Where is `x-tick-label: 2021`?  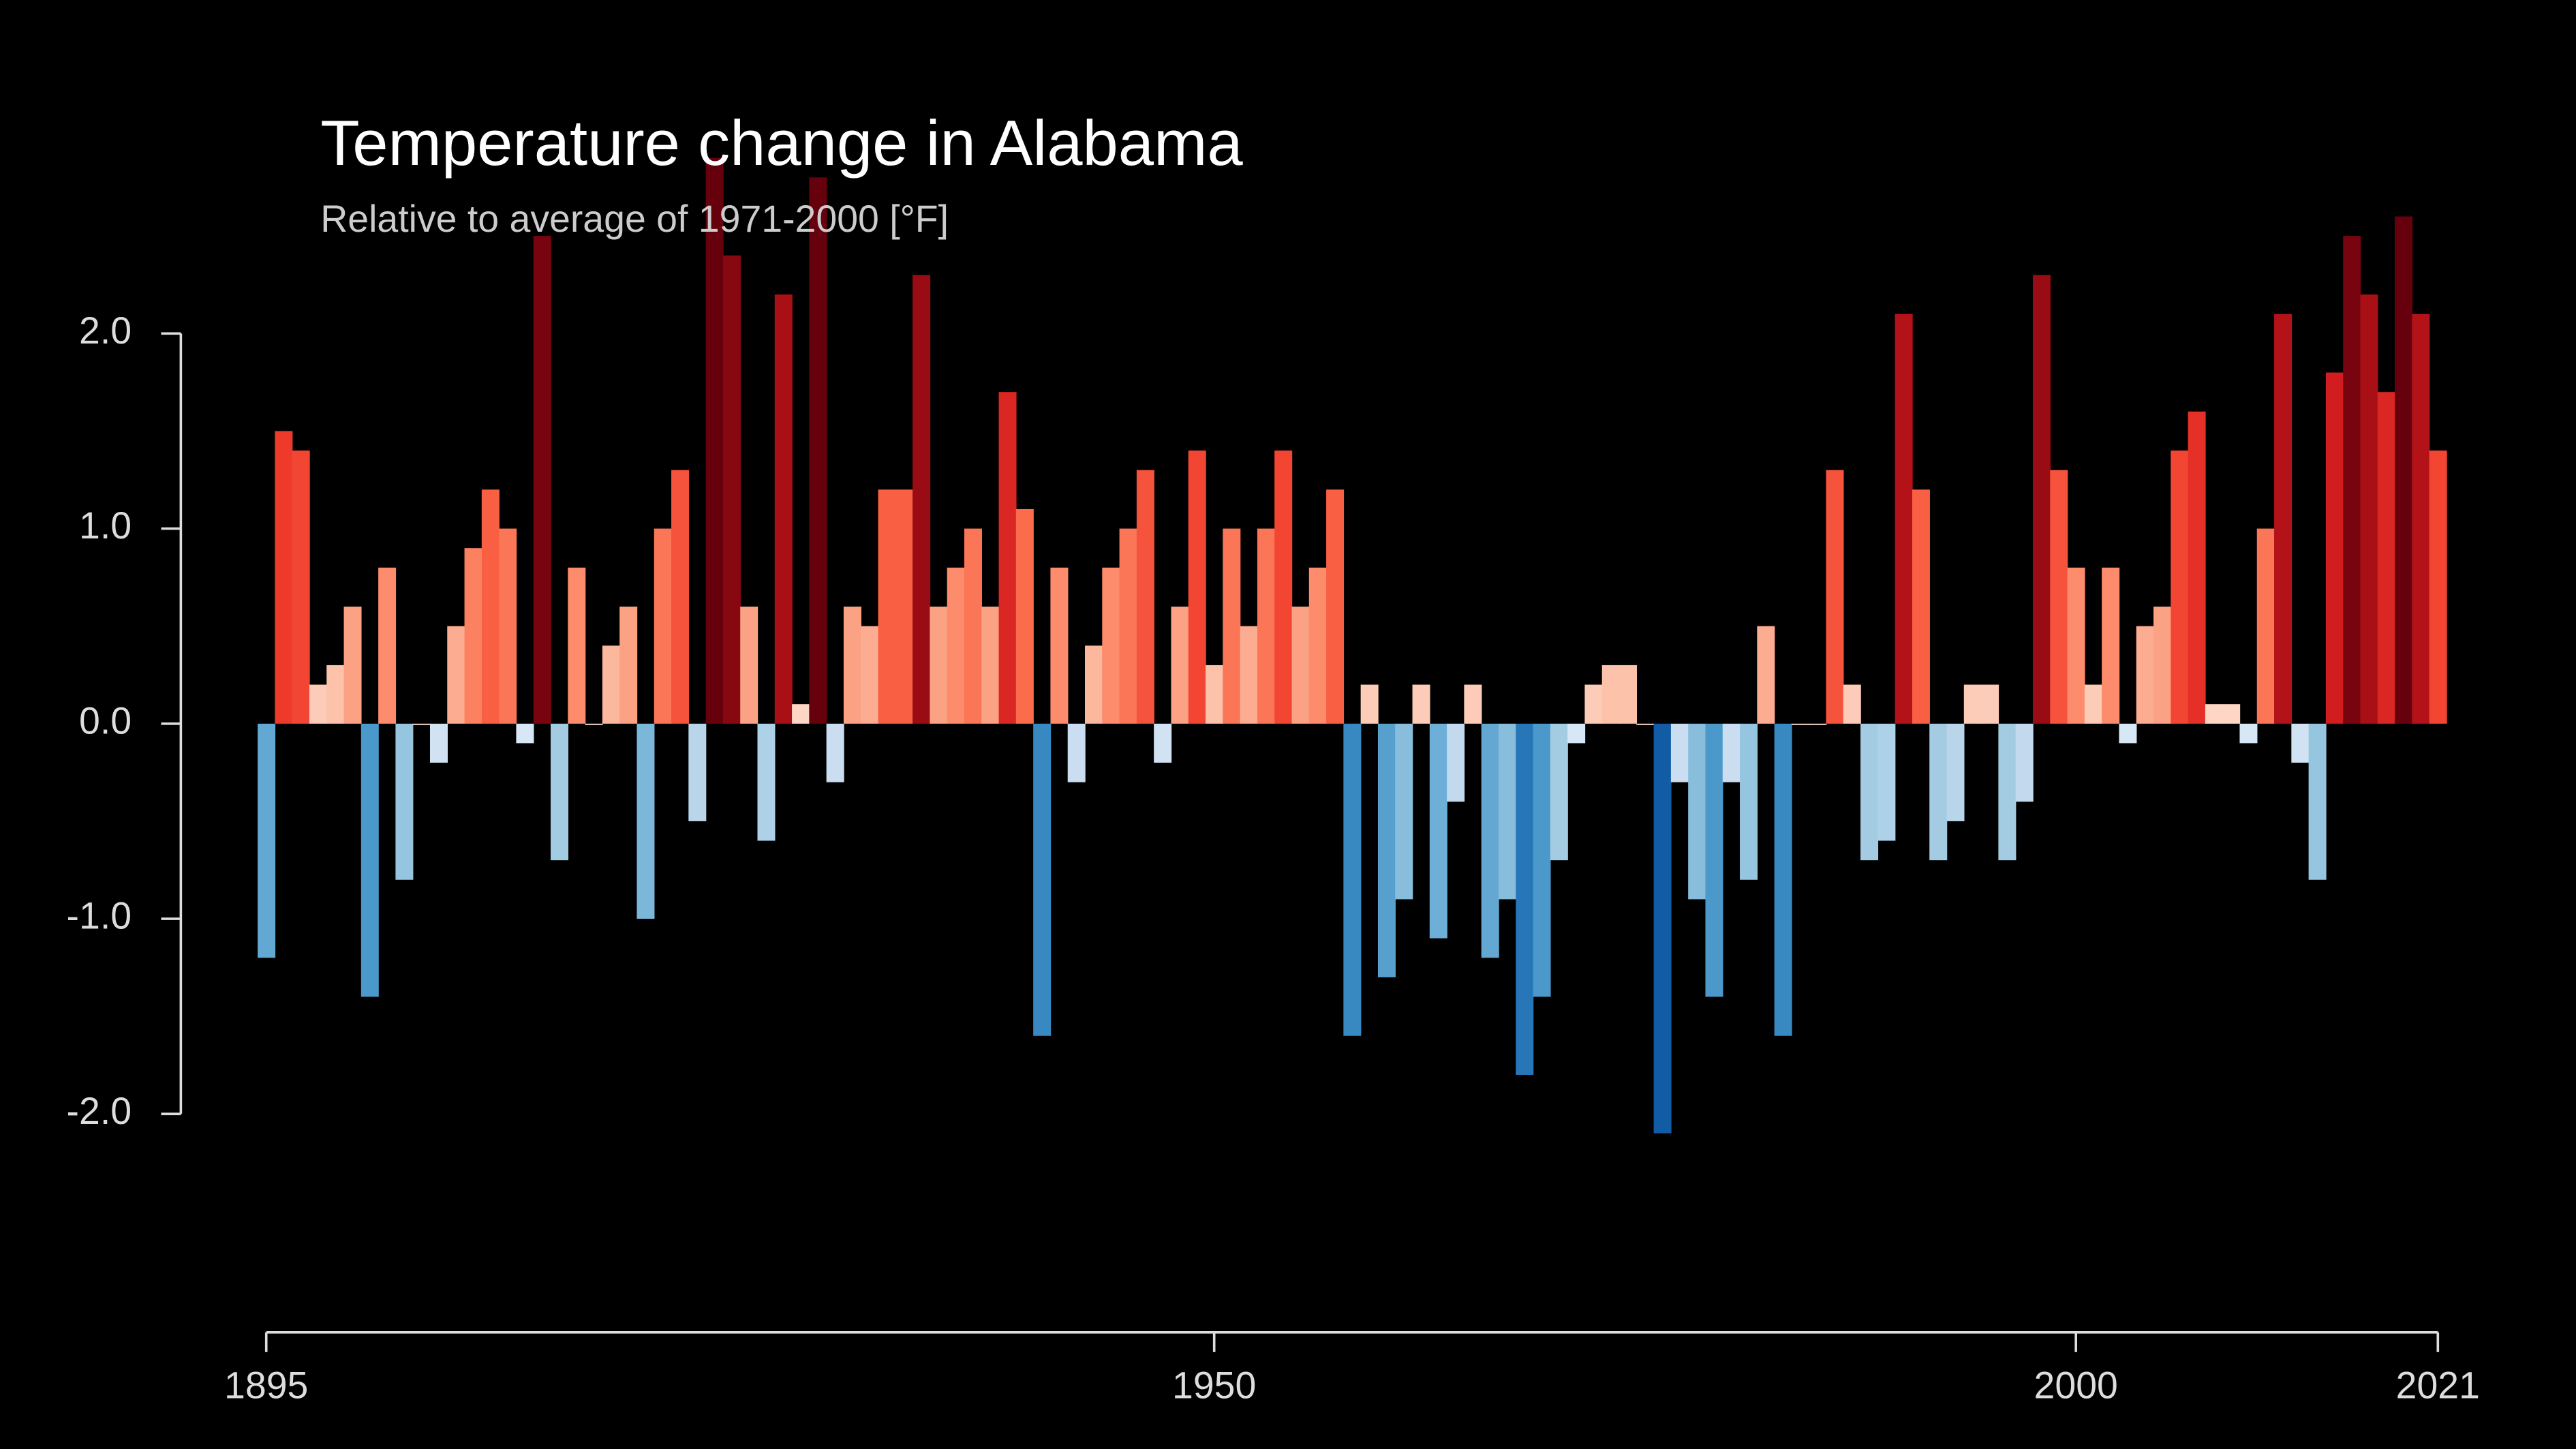
x-tick-label: 2021 is located at coordinates (2438, 1385).